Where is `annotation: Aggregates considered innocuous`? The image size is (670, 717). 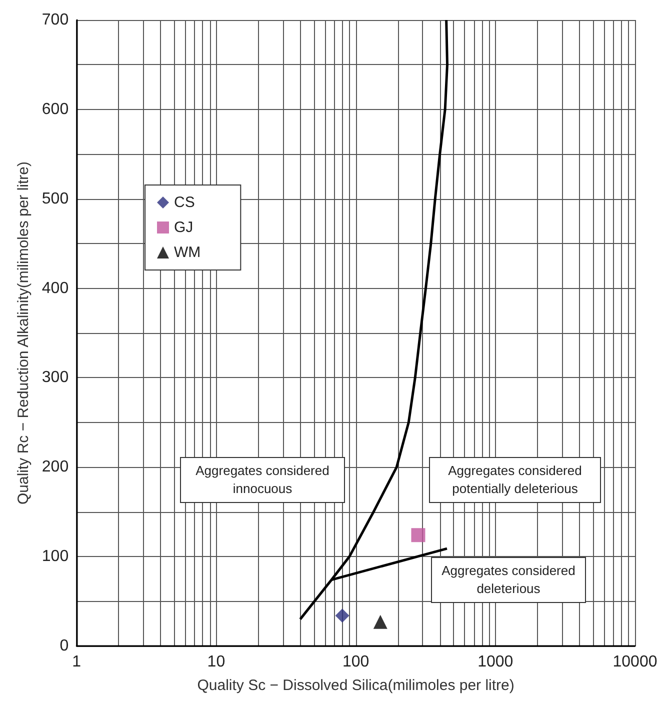
annotation: Aggregates considered innocuous is located at coordinates (263, 479).